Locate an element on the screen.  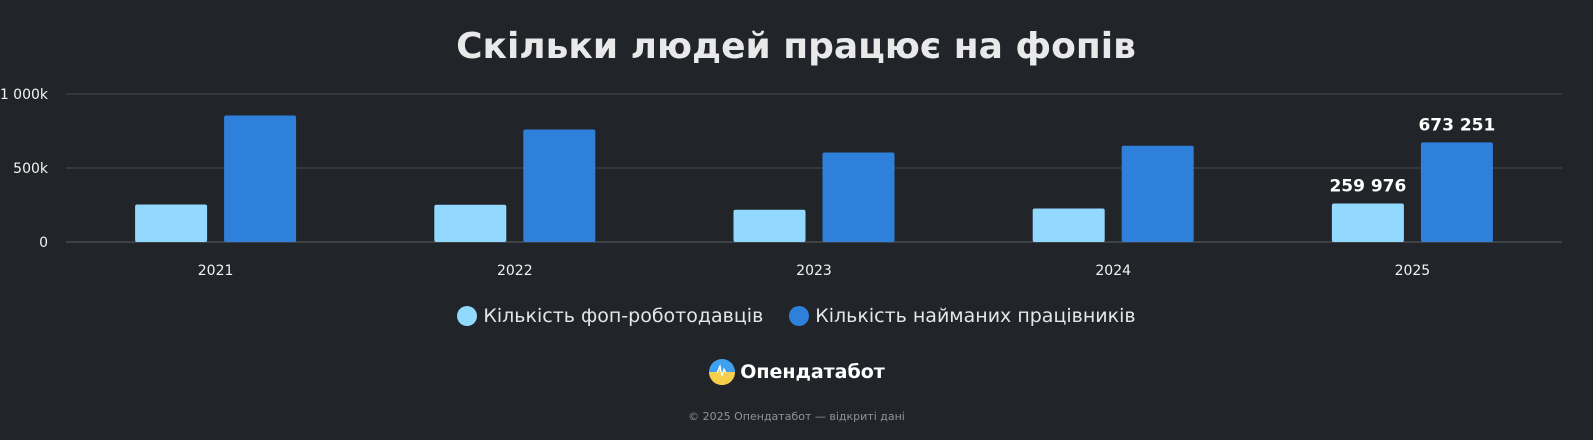
brand-name: Опендатабот is located at coordinates (812, 372).